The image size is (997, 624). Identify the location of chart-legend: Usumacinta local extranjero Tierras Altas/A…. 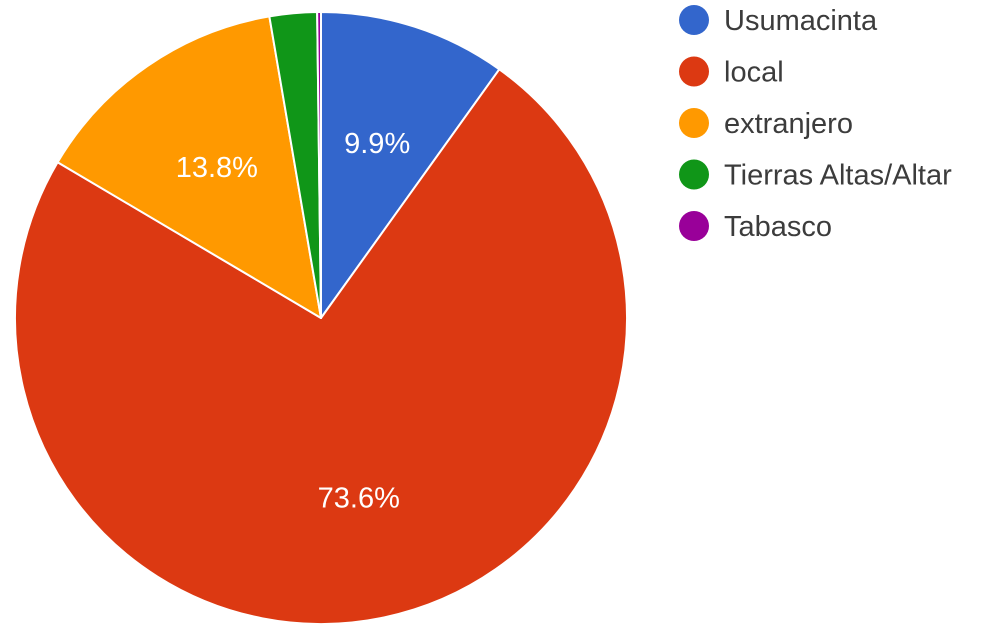
(815, 124).